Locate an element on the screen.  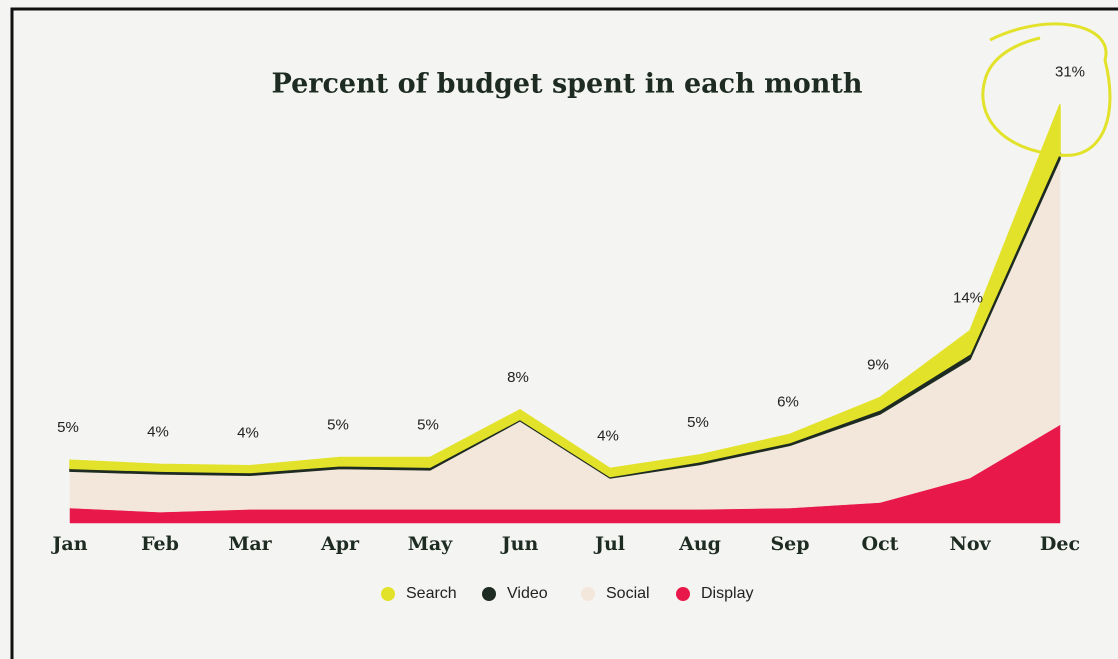
legend-label: Social is located at coordinates (628, 593).